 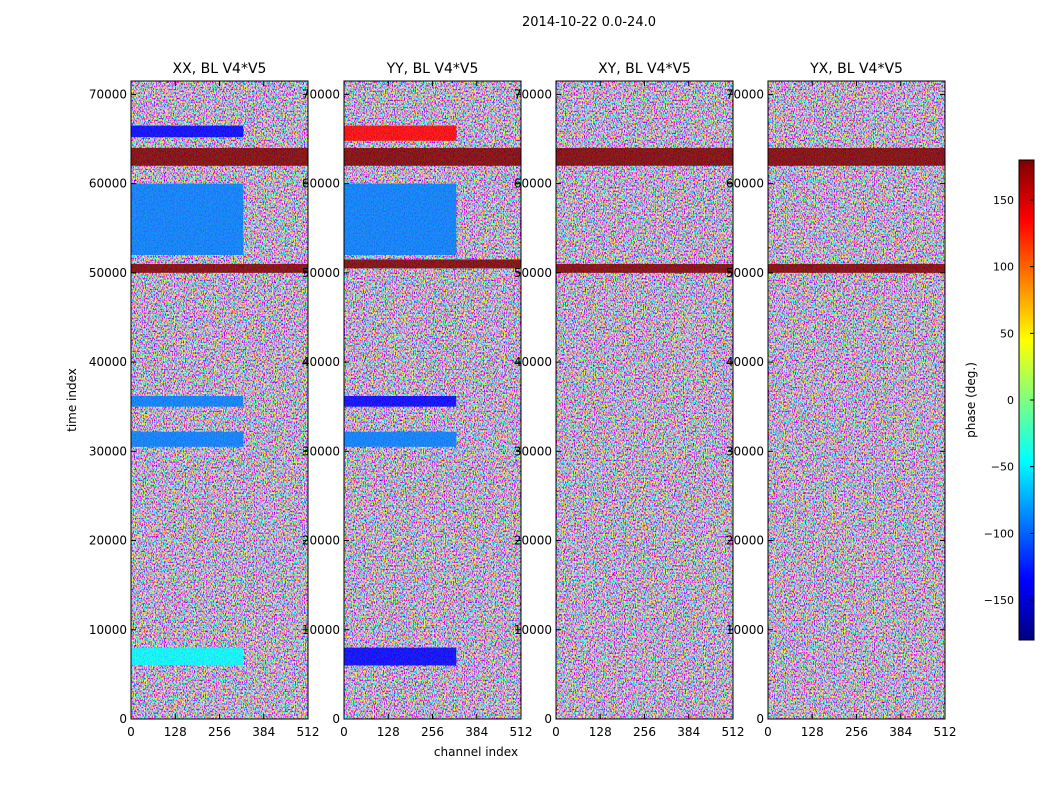 What do you see at coordinates (72, 400) in the screenshot?
I see `y-axis-label: time index` at bounding box center [72, 400].